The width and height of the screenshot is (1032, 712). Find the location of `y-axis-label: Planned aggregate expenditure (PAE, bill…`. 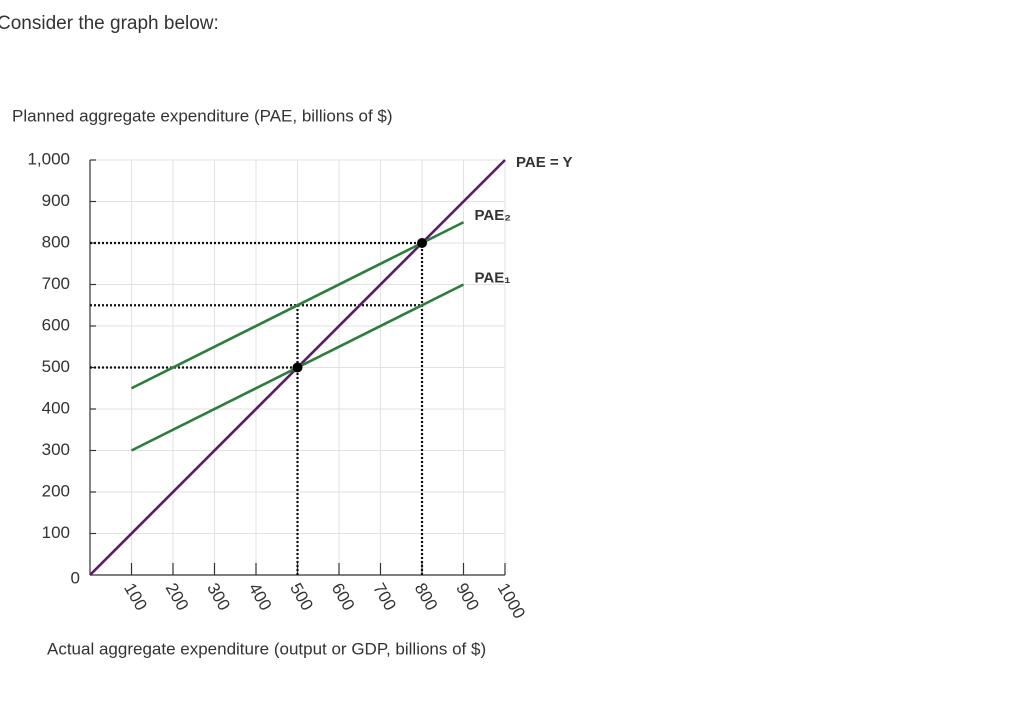

y-axis-label: Planned aggregate expenditure (PAE, bill… is located at coordinates (202, 115).